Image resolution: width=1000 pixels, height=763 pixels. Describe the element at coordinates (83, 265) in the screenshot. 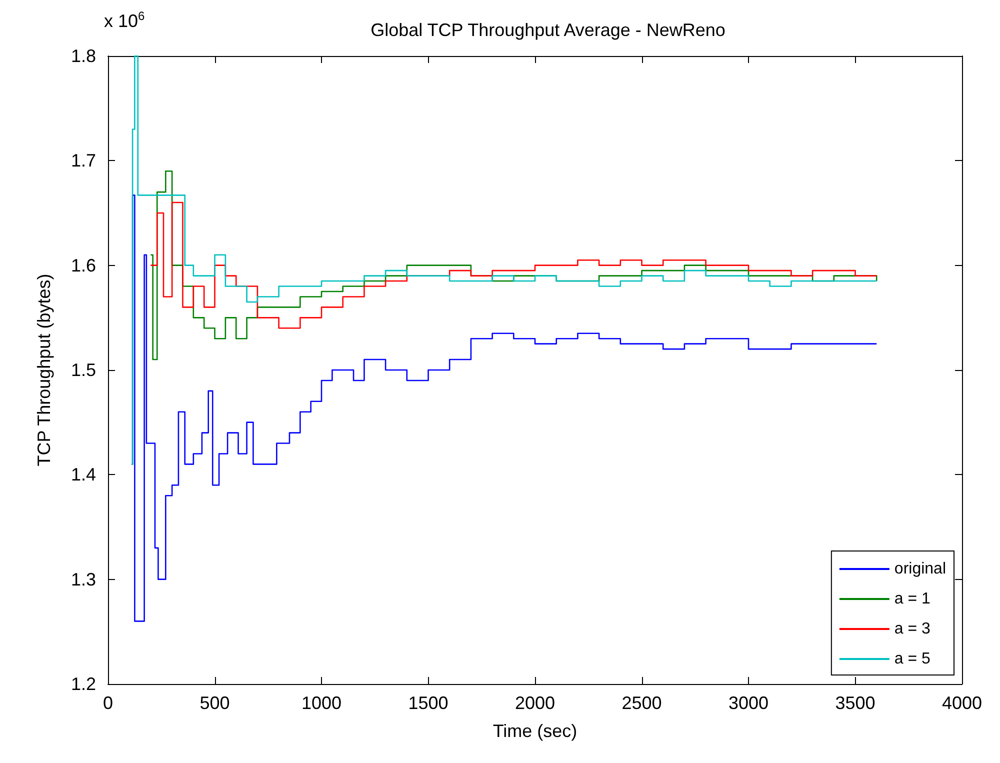

I see `y-tick-label: 1.6` at that location.